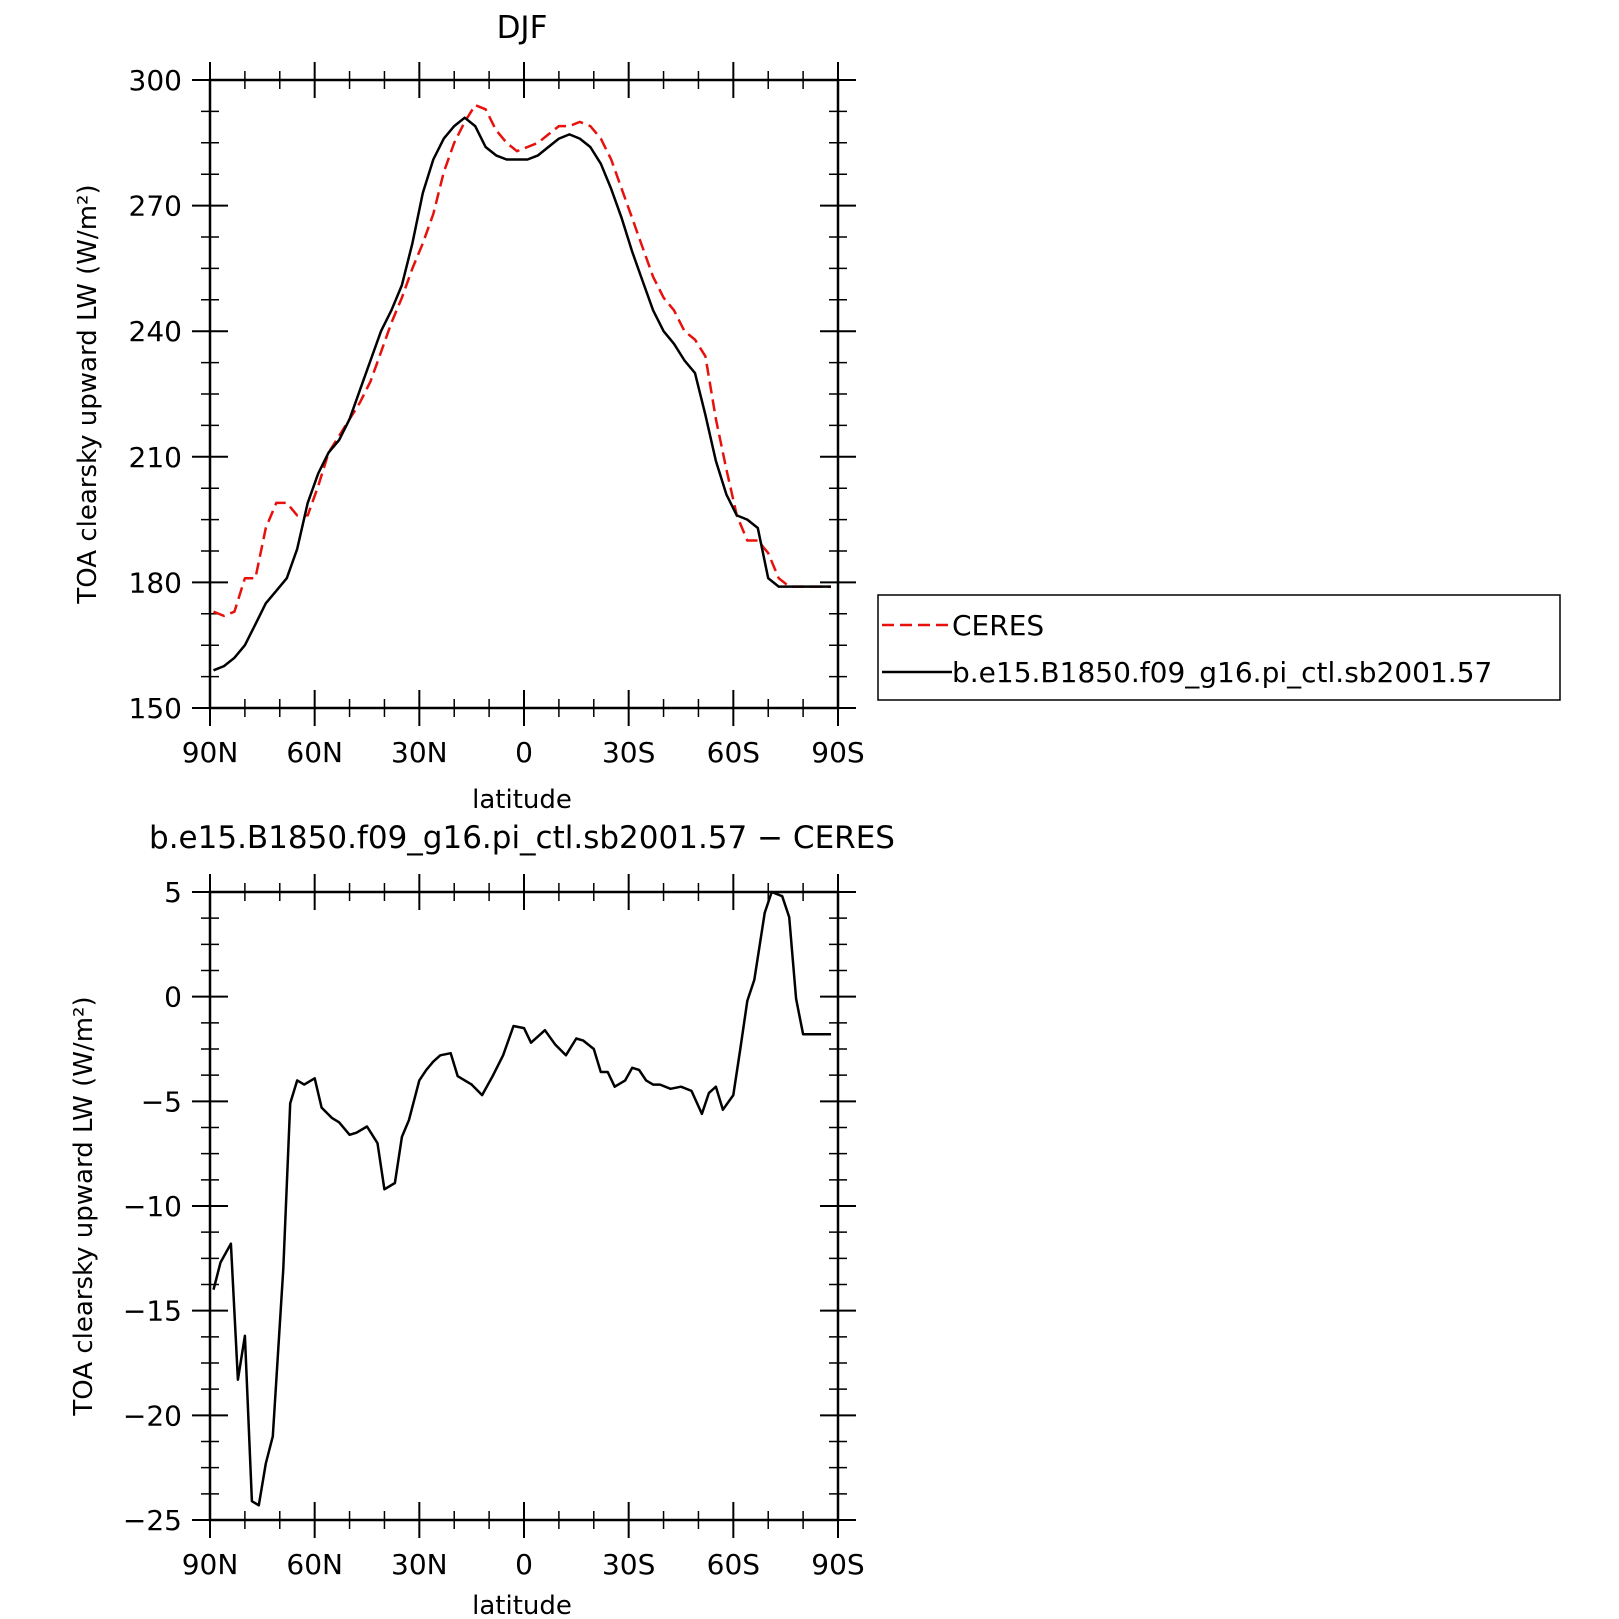 The image size is (1619, 1619). Describe the element at coordinates (314, 752) in the screenshot. I see `top-x-tick-label: 60N` at that location.